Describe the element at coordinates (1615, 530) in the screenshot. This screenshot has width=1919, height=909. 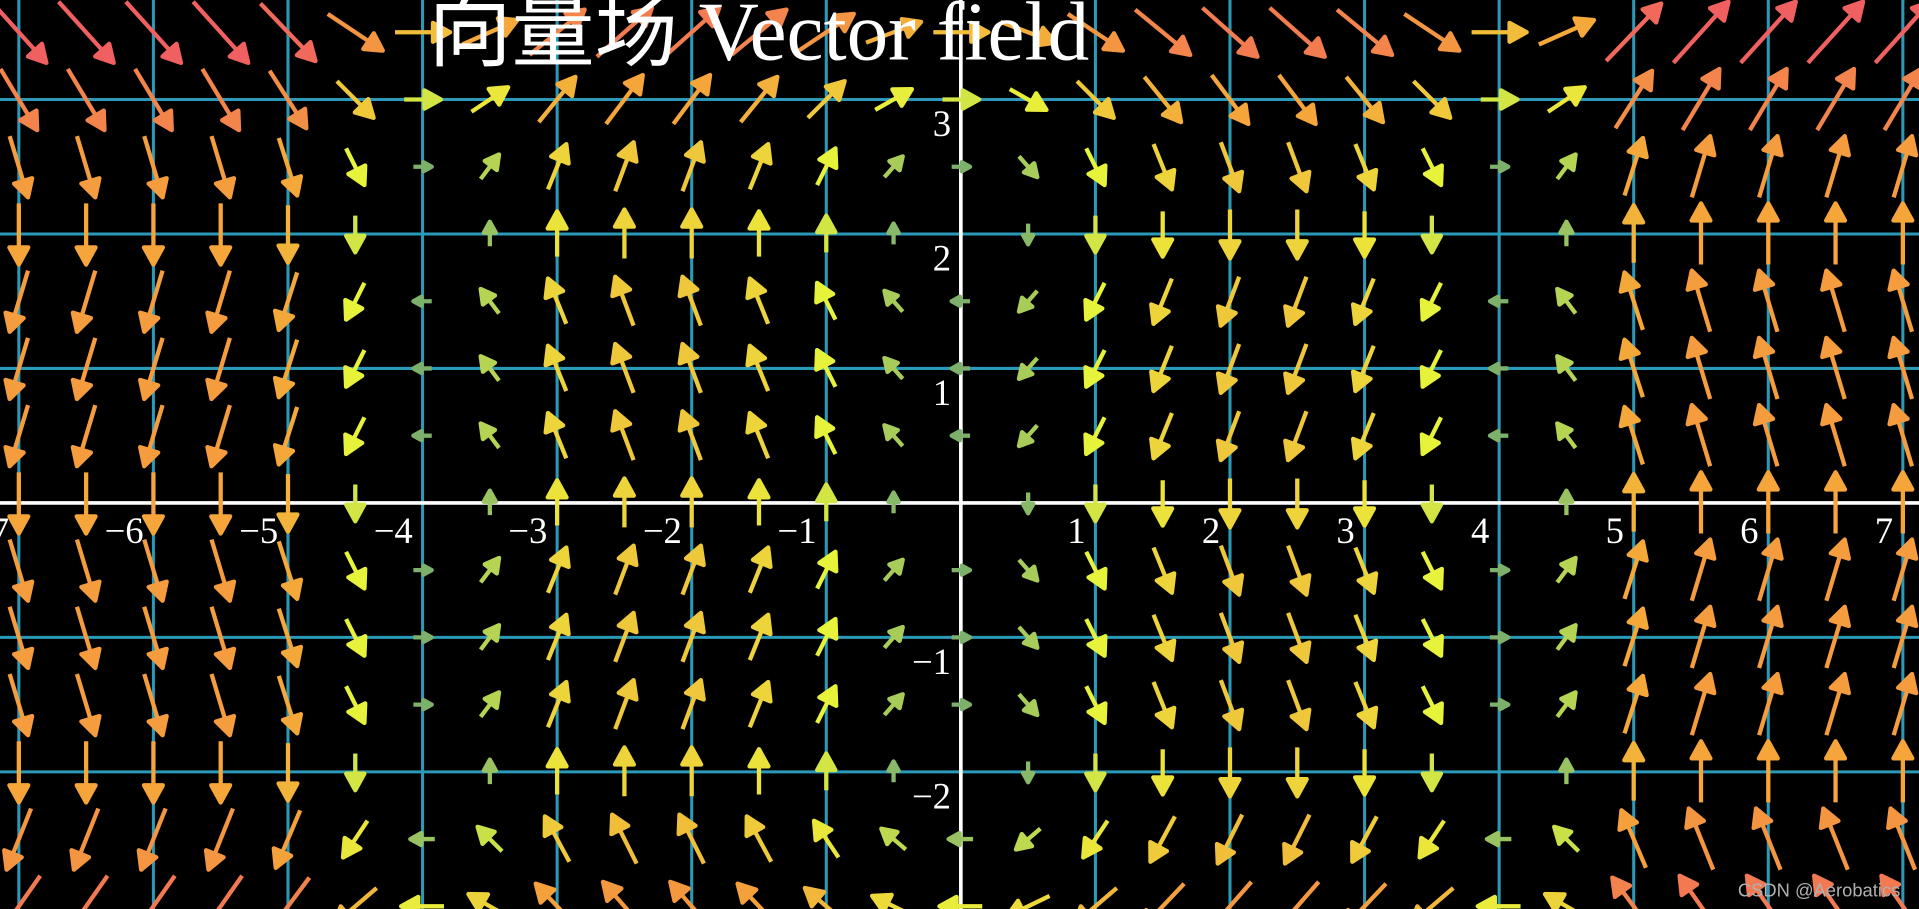
I see `x-tick-label: 5` at that location.